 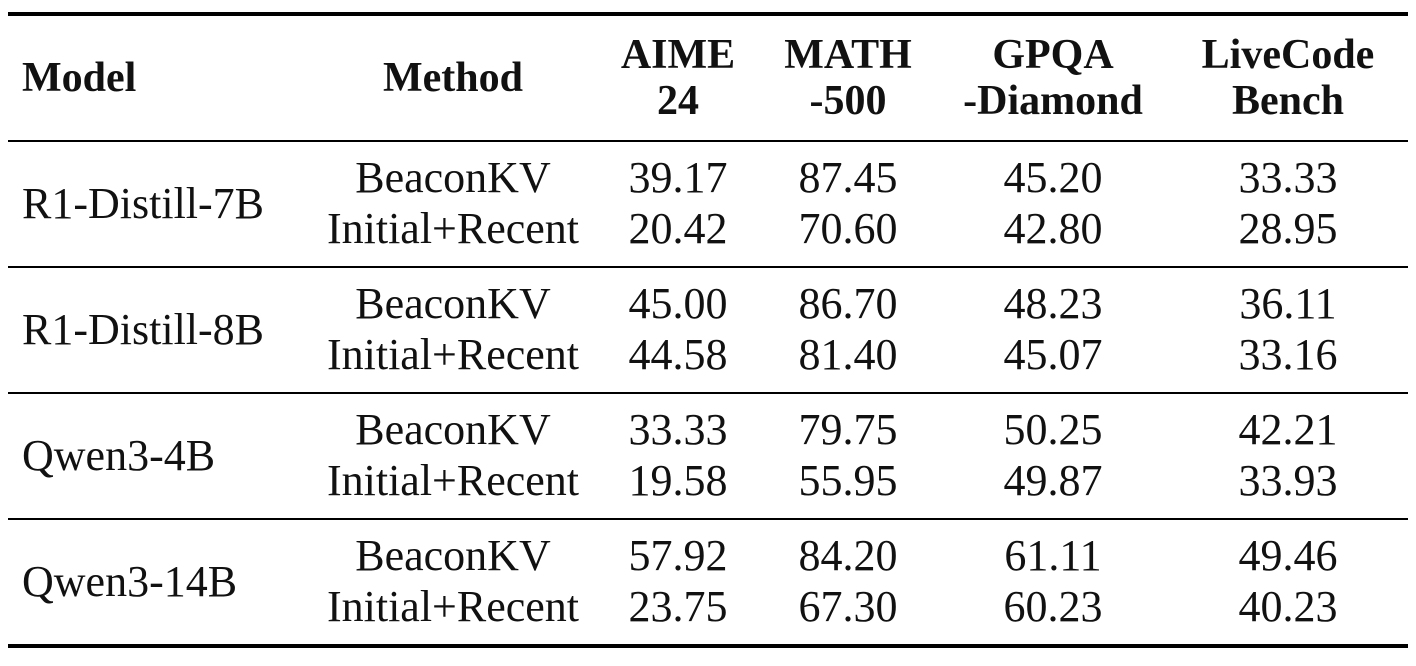 I want to click on aime-value: 23.75, so click(x=678, y=606).